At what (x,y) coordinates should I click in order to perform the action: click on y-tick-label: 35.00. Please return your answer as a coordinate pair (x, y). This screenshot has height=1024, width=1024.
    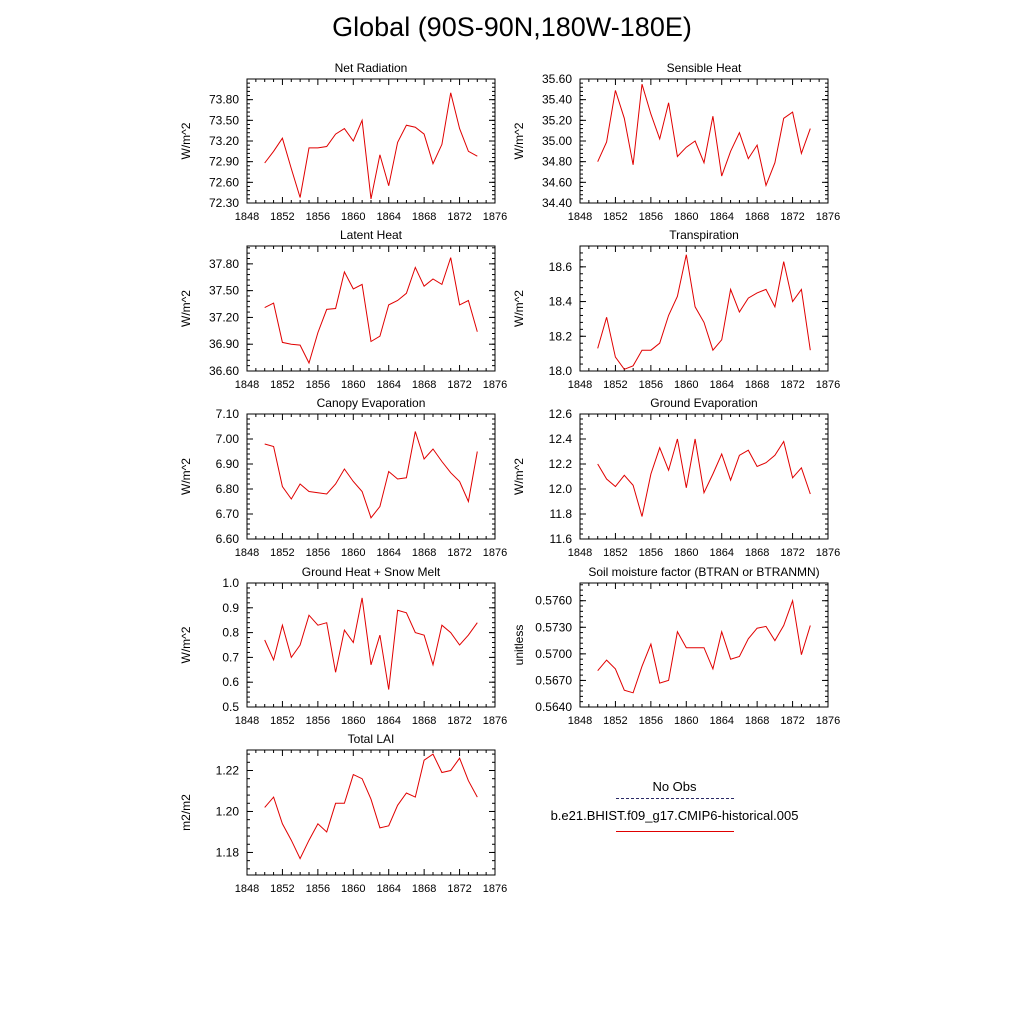
    Looking at the image, I should click on (557, 141).